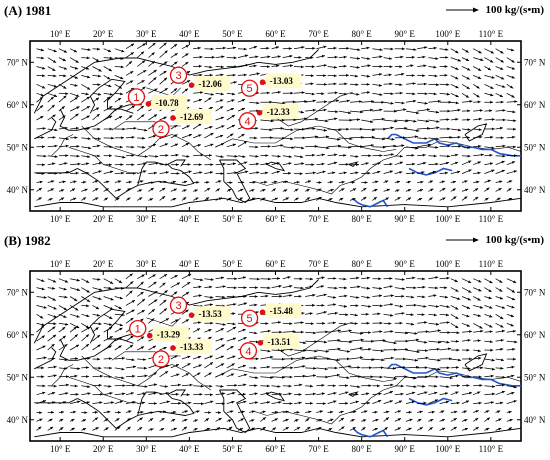 The width and height of the screenshot is (550, 460). I want to click on station-label-bg, so click(283, 81).